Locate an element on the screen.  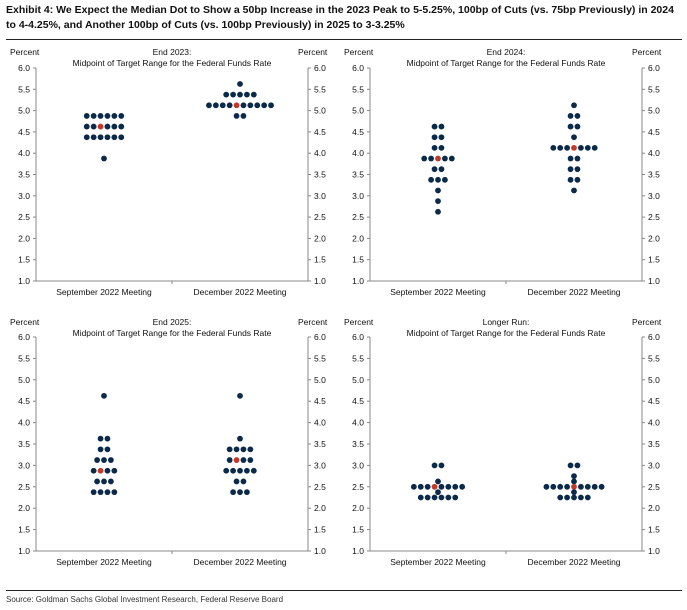
y-tick-label-left: 1.0 is located at coordinates (358, 551).